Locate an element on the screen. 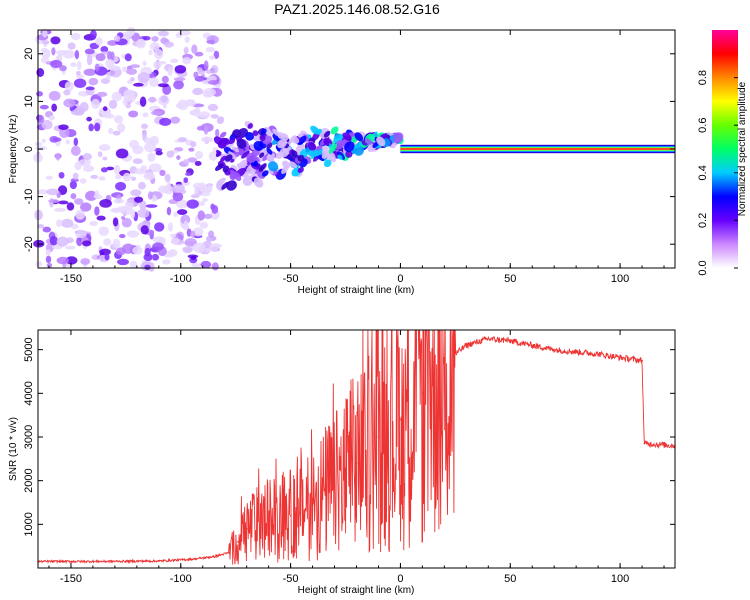  spectrogram-xtick-label: -150 is located at coordinates (71, 279).